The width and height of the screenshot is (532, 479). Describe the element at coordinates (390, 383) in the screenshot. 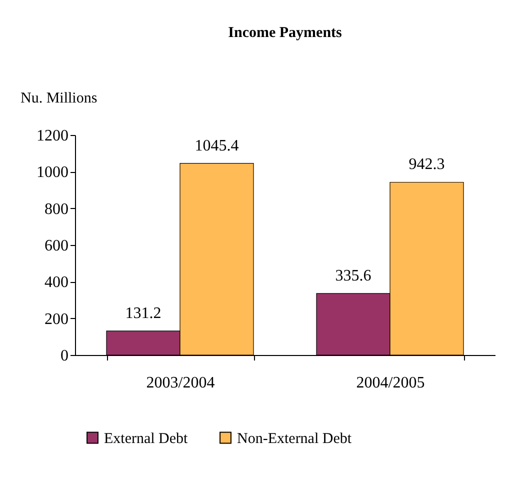

I see `x-tick-label: 2004/2005` at that location.